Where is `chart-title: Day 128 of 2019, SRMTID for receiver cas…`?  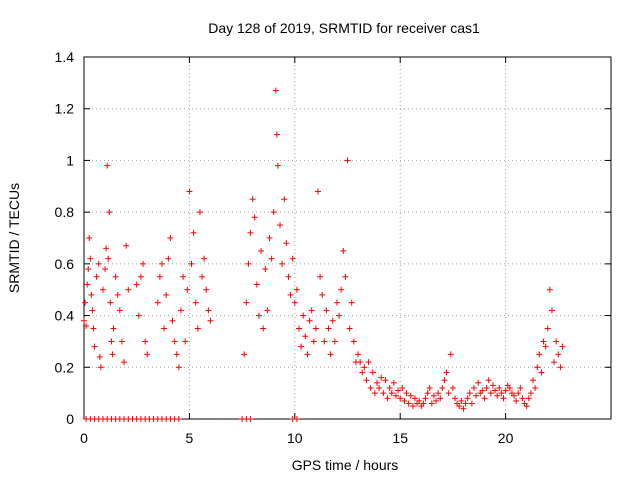 chart-title: Day 128 of 2019, SRMTID for receiver cas… is located at coordinates (344, 28).